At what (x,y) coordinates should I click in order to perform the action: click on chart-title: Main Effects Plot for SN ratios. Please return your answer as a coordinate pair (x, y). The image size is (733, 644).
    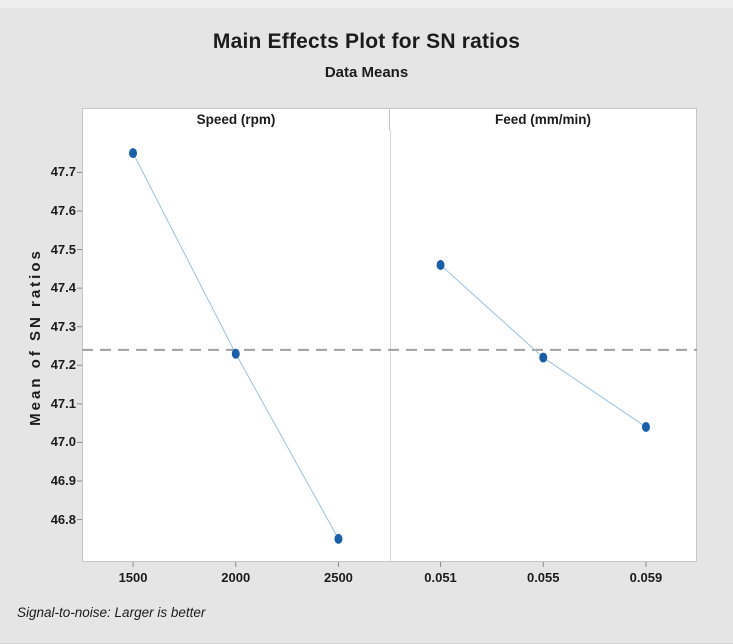
    Looking at the image, I should click on (366, 41).